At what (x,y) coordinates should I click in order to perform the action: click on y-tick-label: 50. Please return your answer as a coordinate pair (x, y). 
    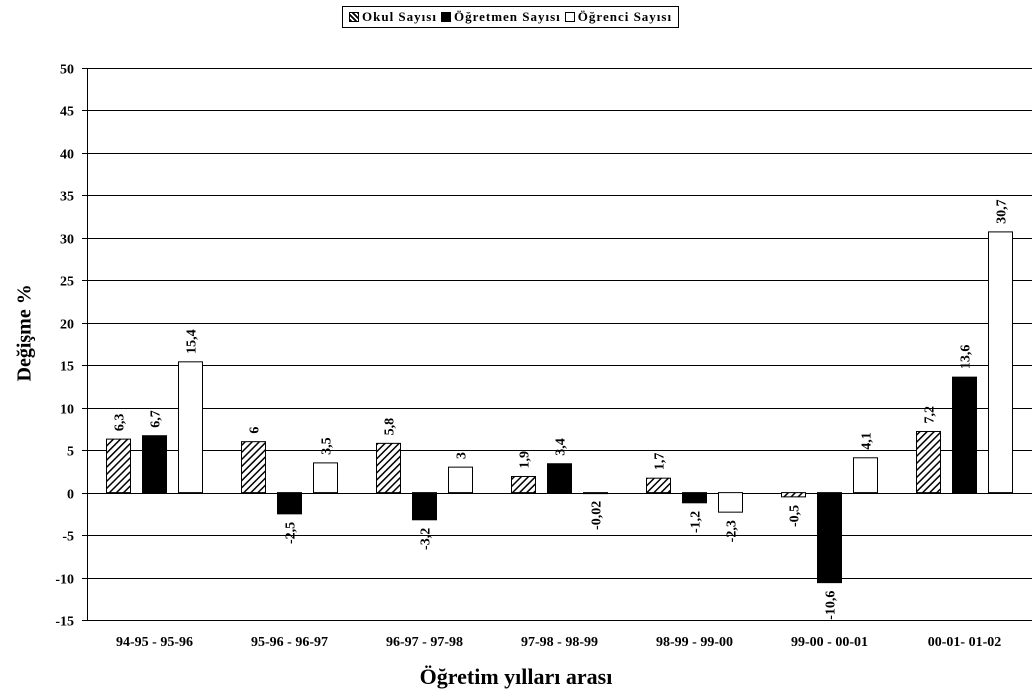
    Looking at the image, I should click on (67, 70).